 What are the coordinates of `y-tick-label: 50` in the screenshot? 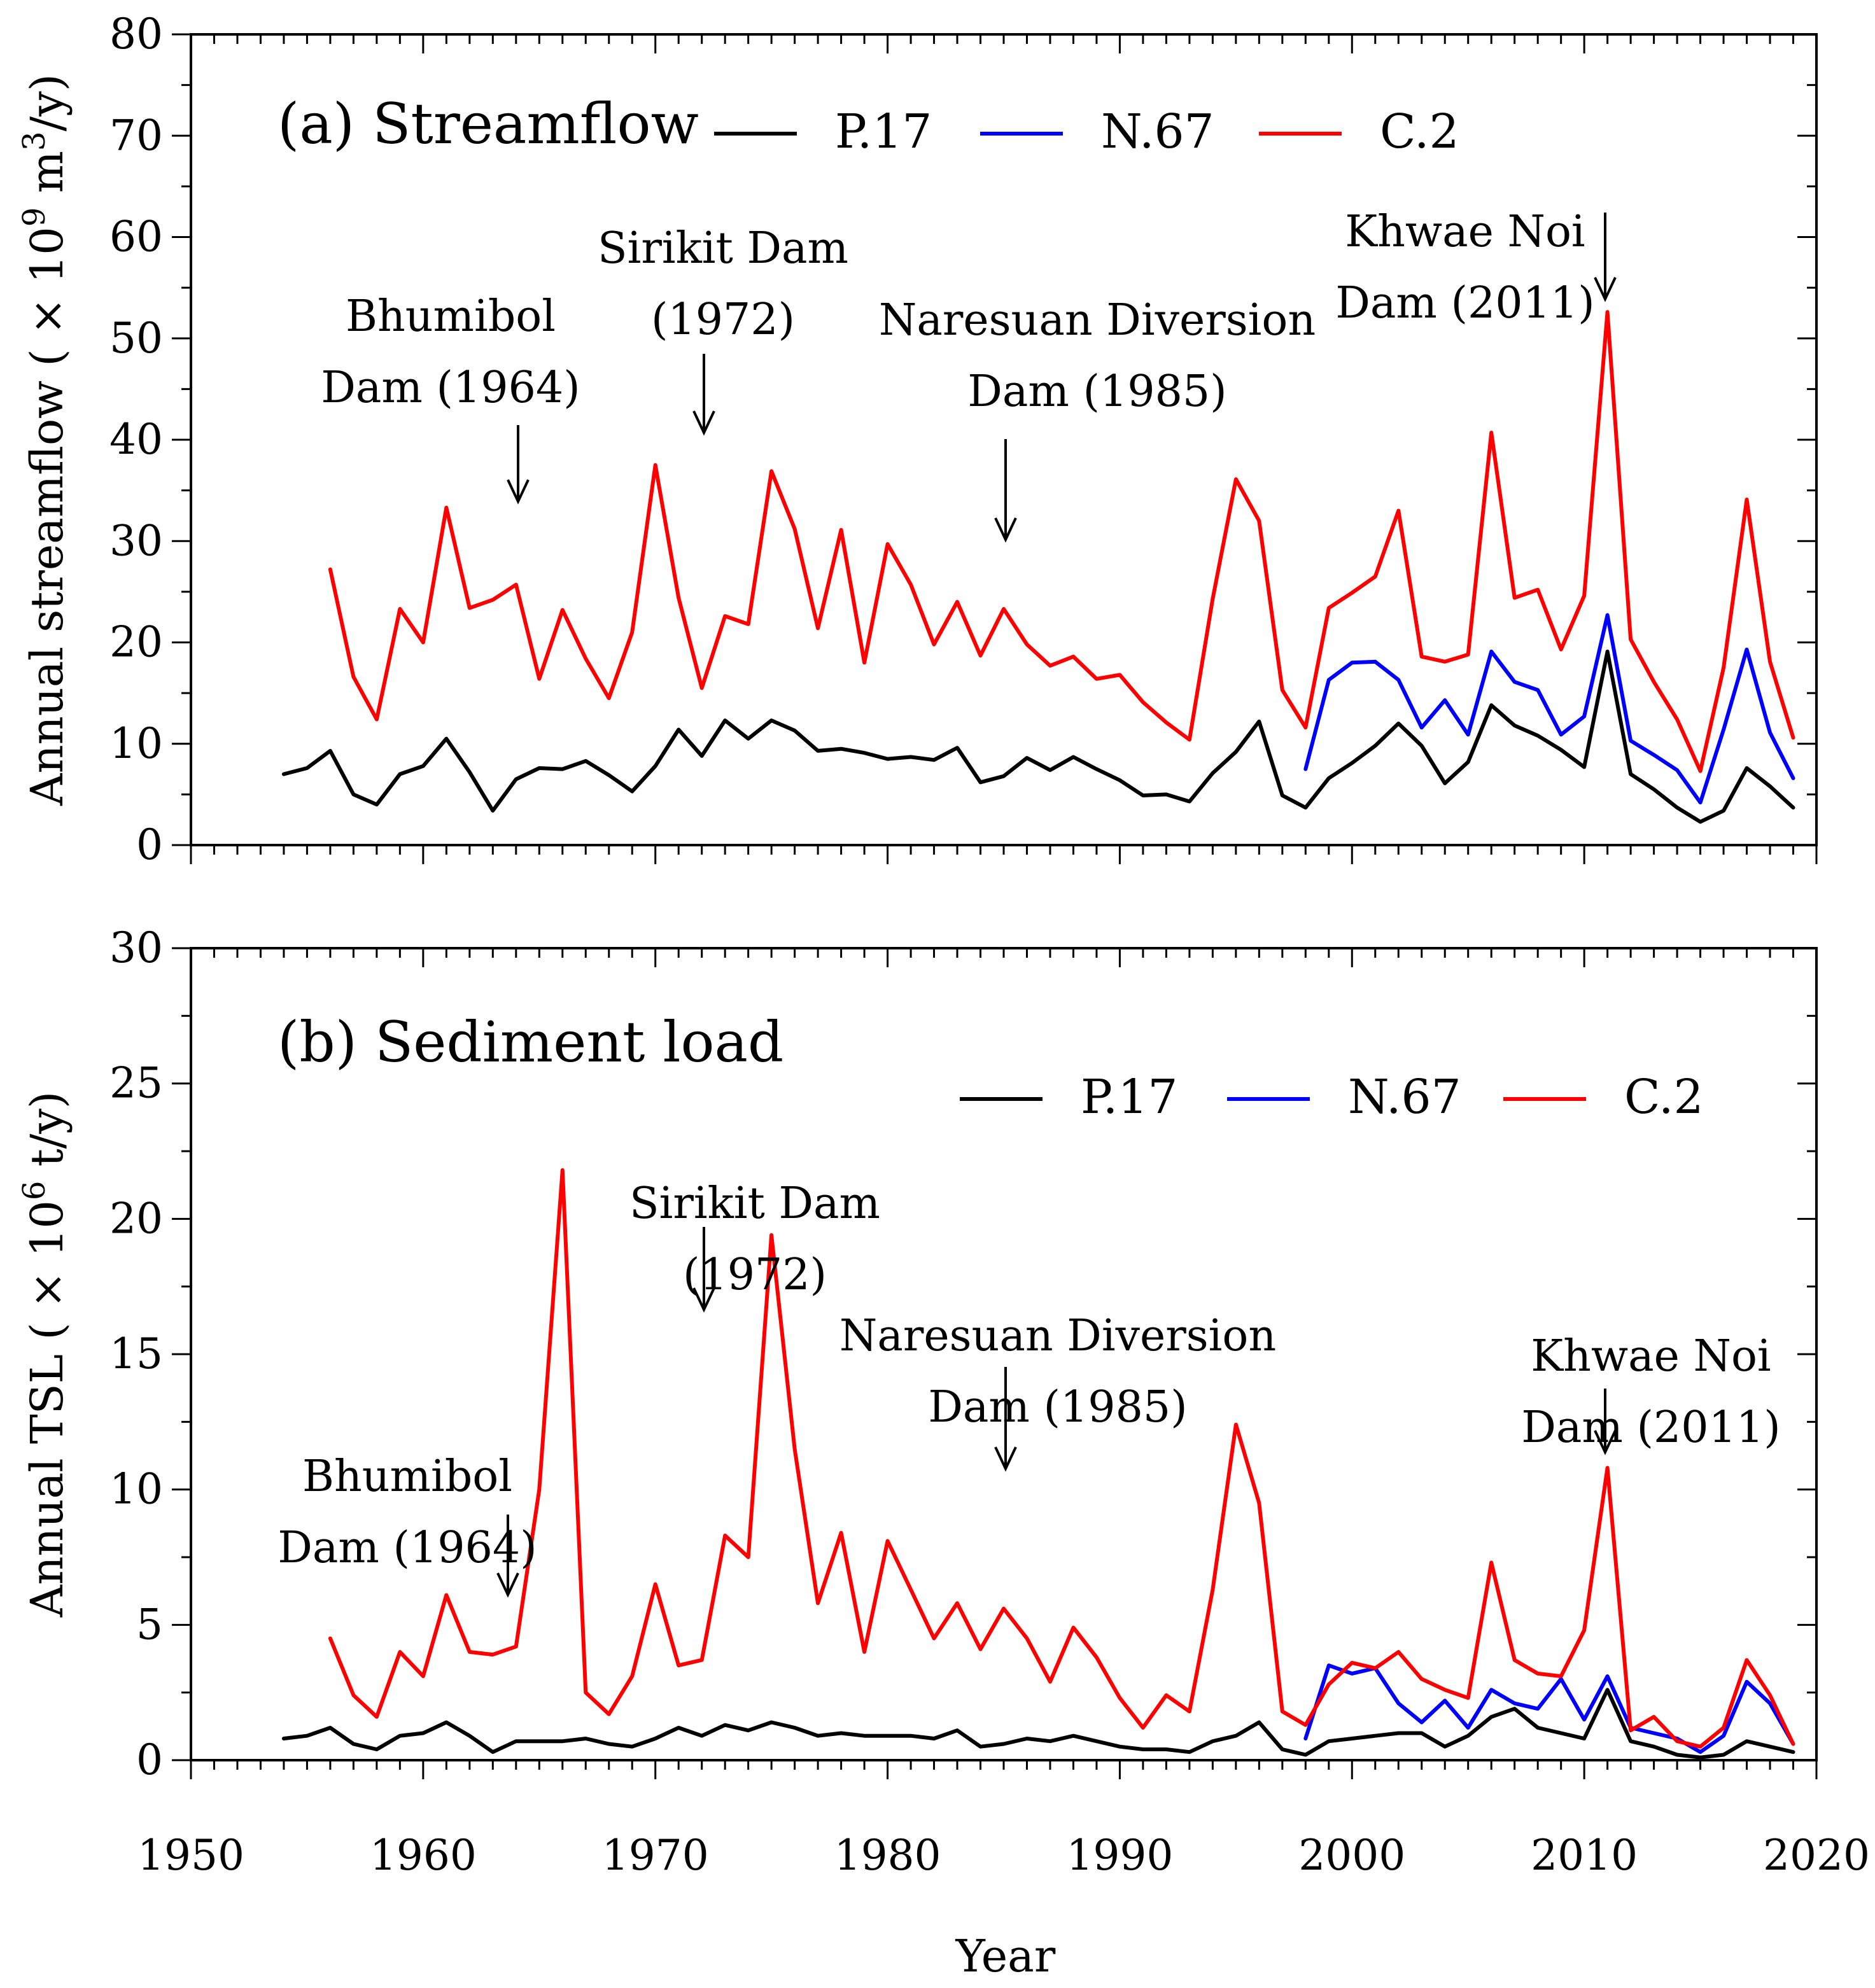 It's located at (136, 338).